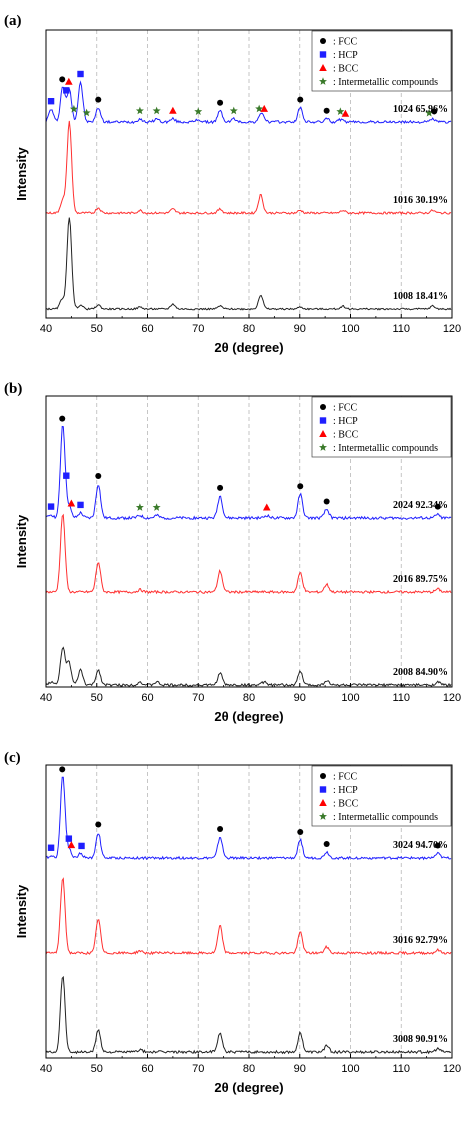 The image size is (472, 1124). Describe the element at coordinates (420, 579) in the screenshot. I see `sample-label-2016: 2016 89.75%` at that location.